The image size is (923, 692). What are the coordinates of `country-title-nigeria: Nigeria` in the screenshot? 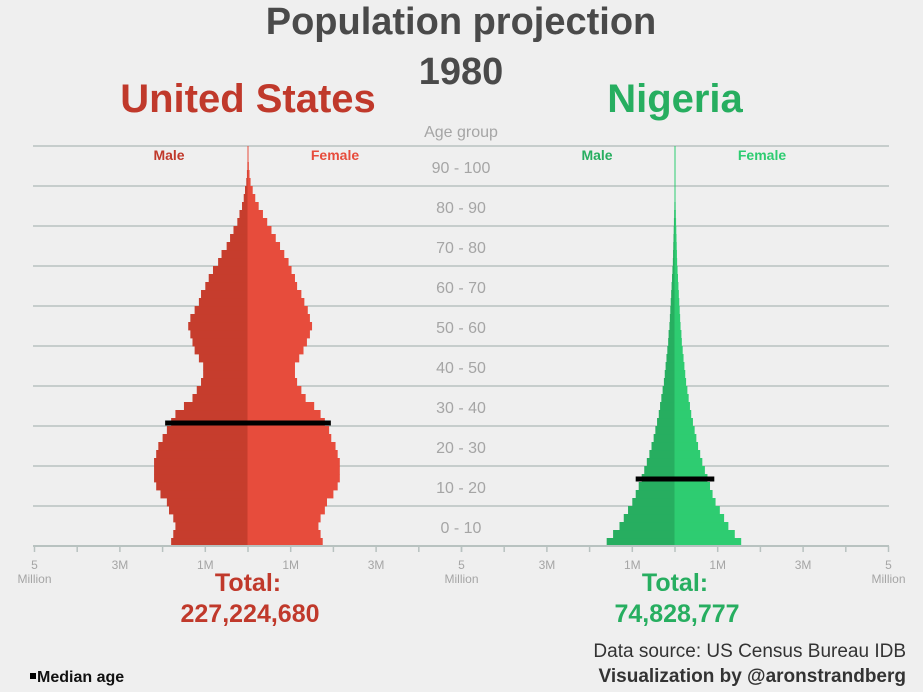 It's located at (675, 99).